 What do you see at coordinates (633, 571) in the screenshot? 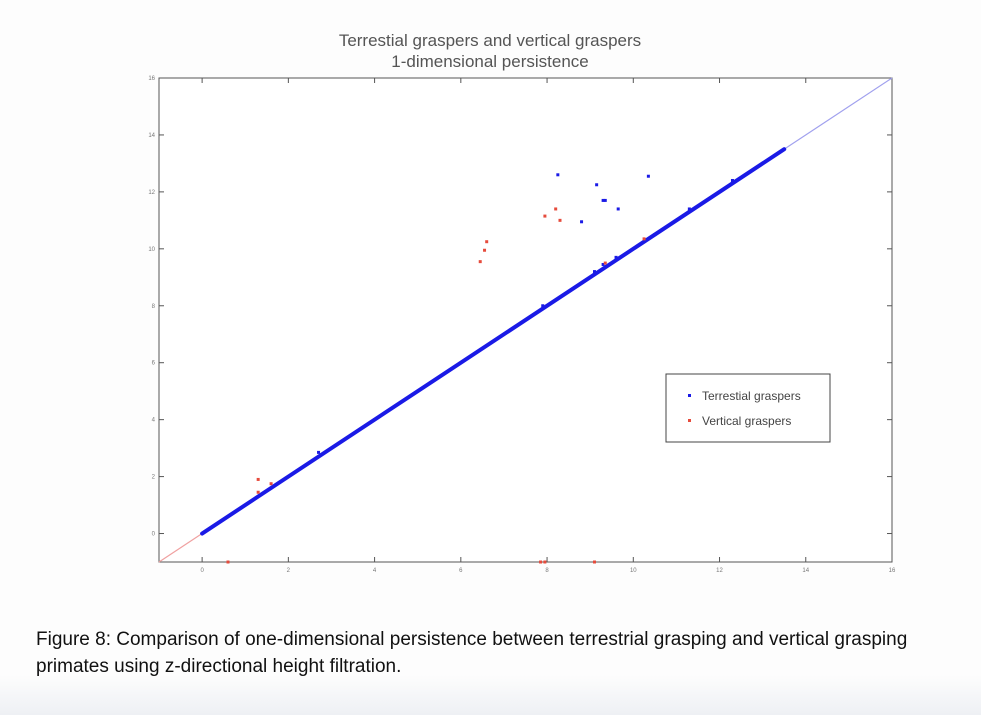
I see `x-tick-label: 10` at bounding box center [633, 571].